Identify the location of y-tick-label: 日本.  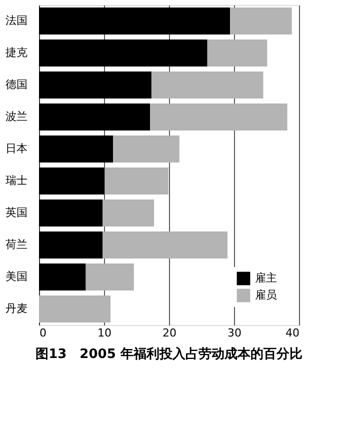
(17, 148).